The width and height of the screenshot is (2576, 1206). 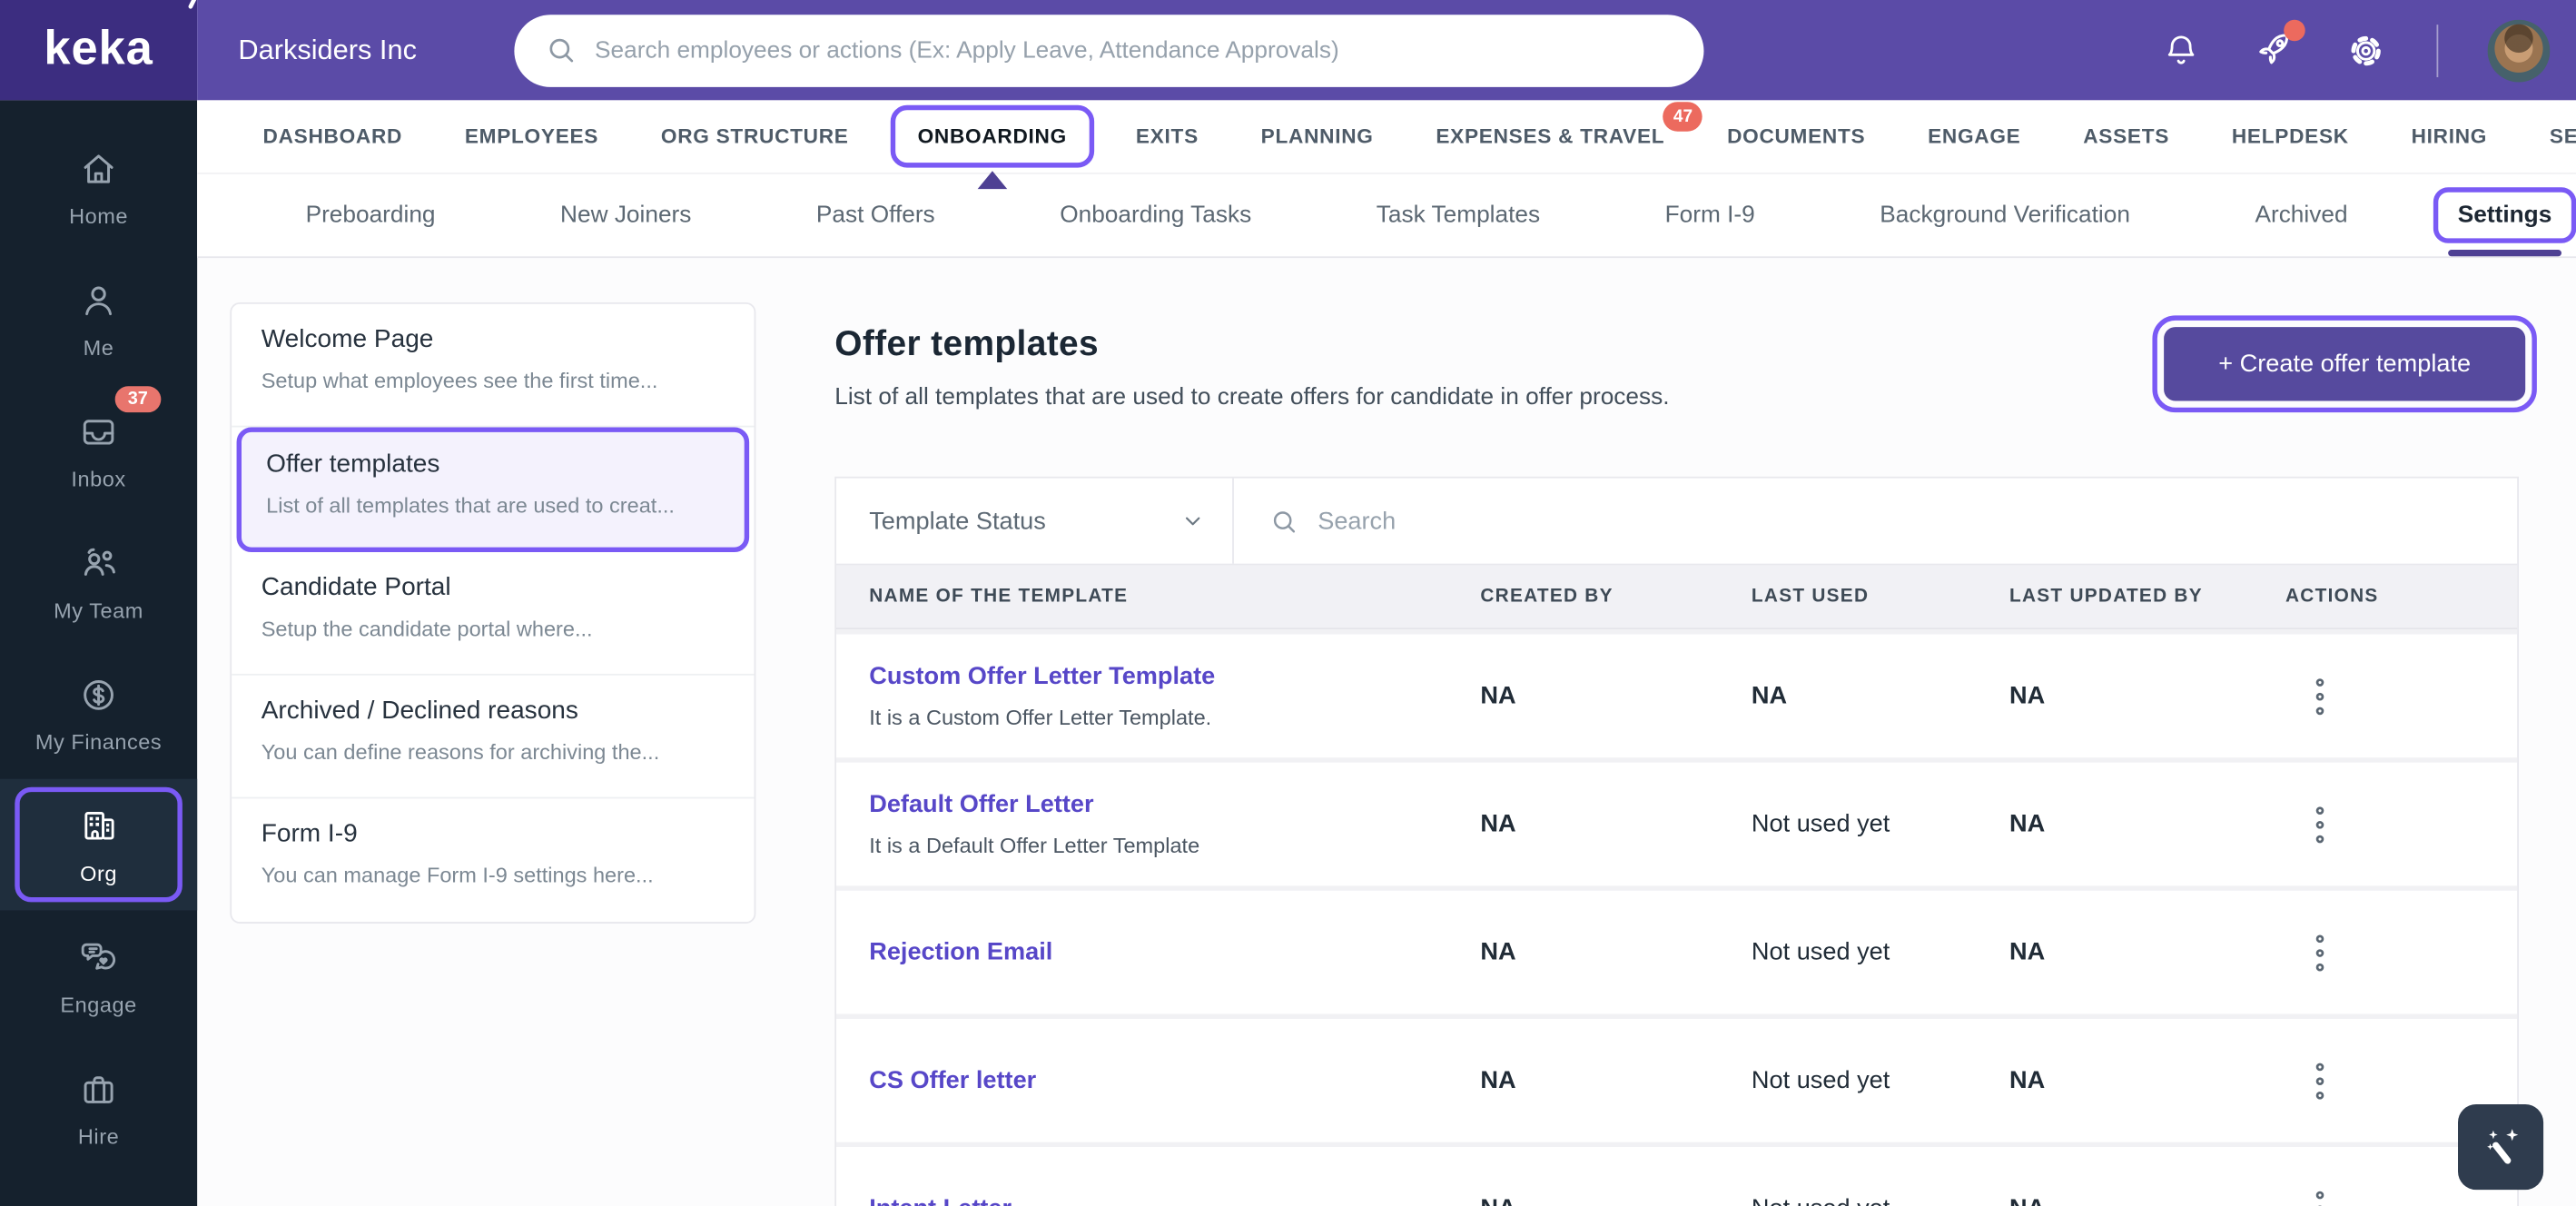 I want to click on tab-hiring: HIRING, so click(x=2449, y=136).